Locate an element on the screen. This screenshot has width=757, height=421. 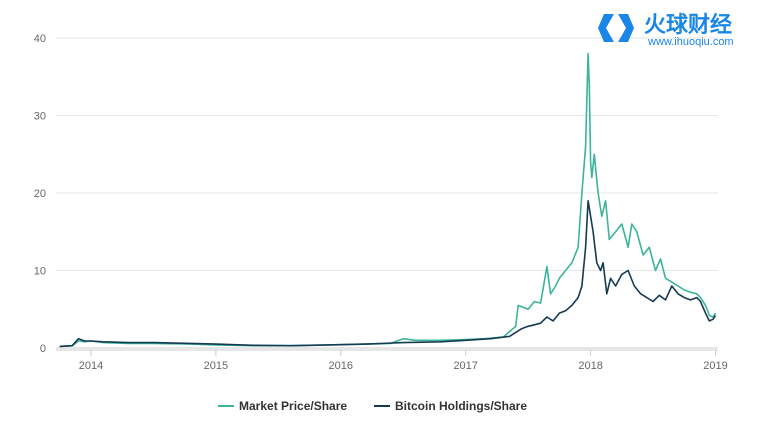
x-tick-label: 2016 is located at coordinates (341, 366).